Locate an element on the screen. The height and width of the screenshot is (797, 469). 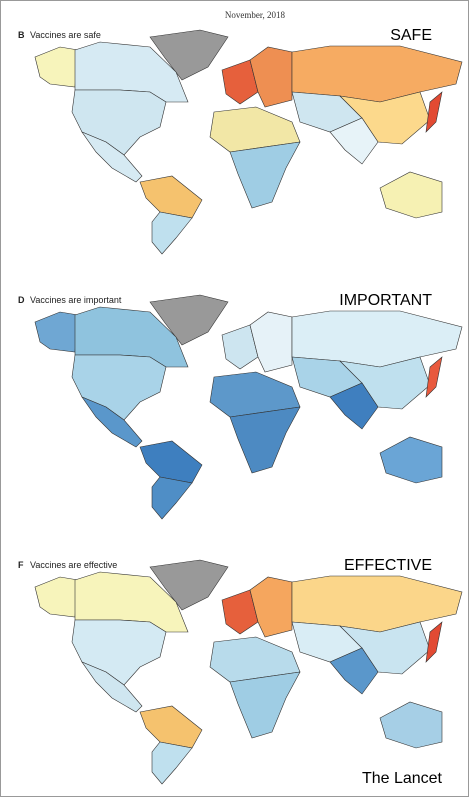
source: The Lancet is located at coordinates (402, 778).